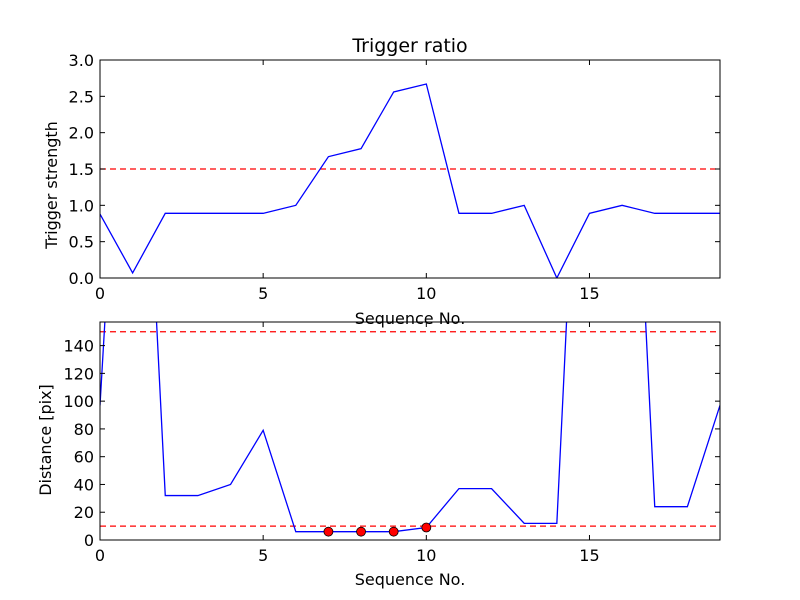  I want to click on bottom-y-tick-label-6: 120, so click(78, 373).